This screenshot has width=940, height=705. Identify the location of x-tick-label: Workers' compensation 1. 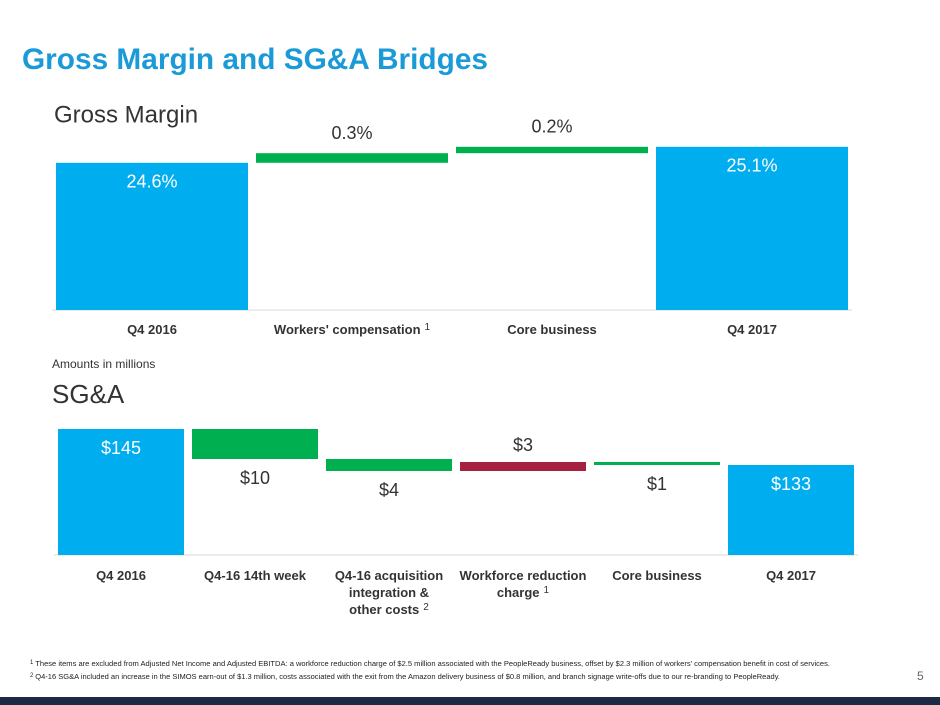
(352, 330).